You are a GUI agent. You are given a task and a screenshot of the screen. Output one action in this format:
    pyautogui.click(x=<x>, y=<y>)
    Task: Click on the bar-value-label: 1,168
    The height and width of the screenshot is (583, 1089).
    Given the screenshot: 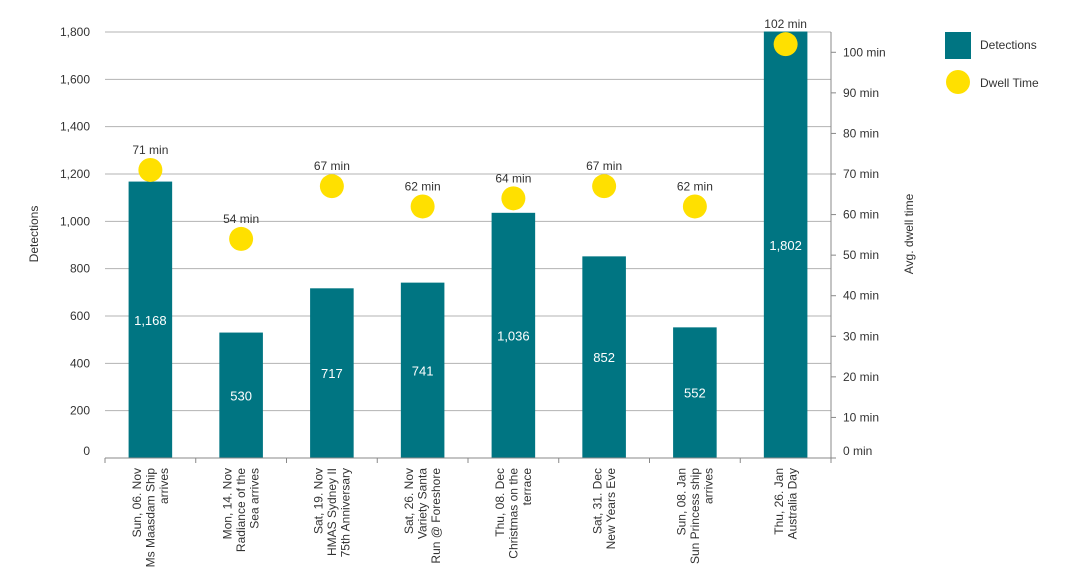 What is the action you would take?
    pyautogui.click(x=150, y=320)
    